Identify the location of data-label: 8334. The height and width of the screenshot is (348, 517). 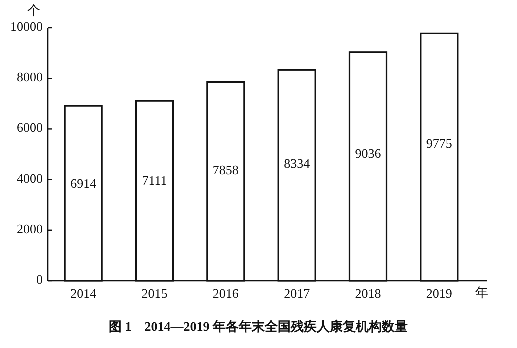
(297, 164).